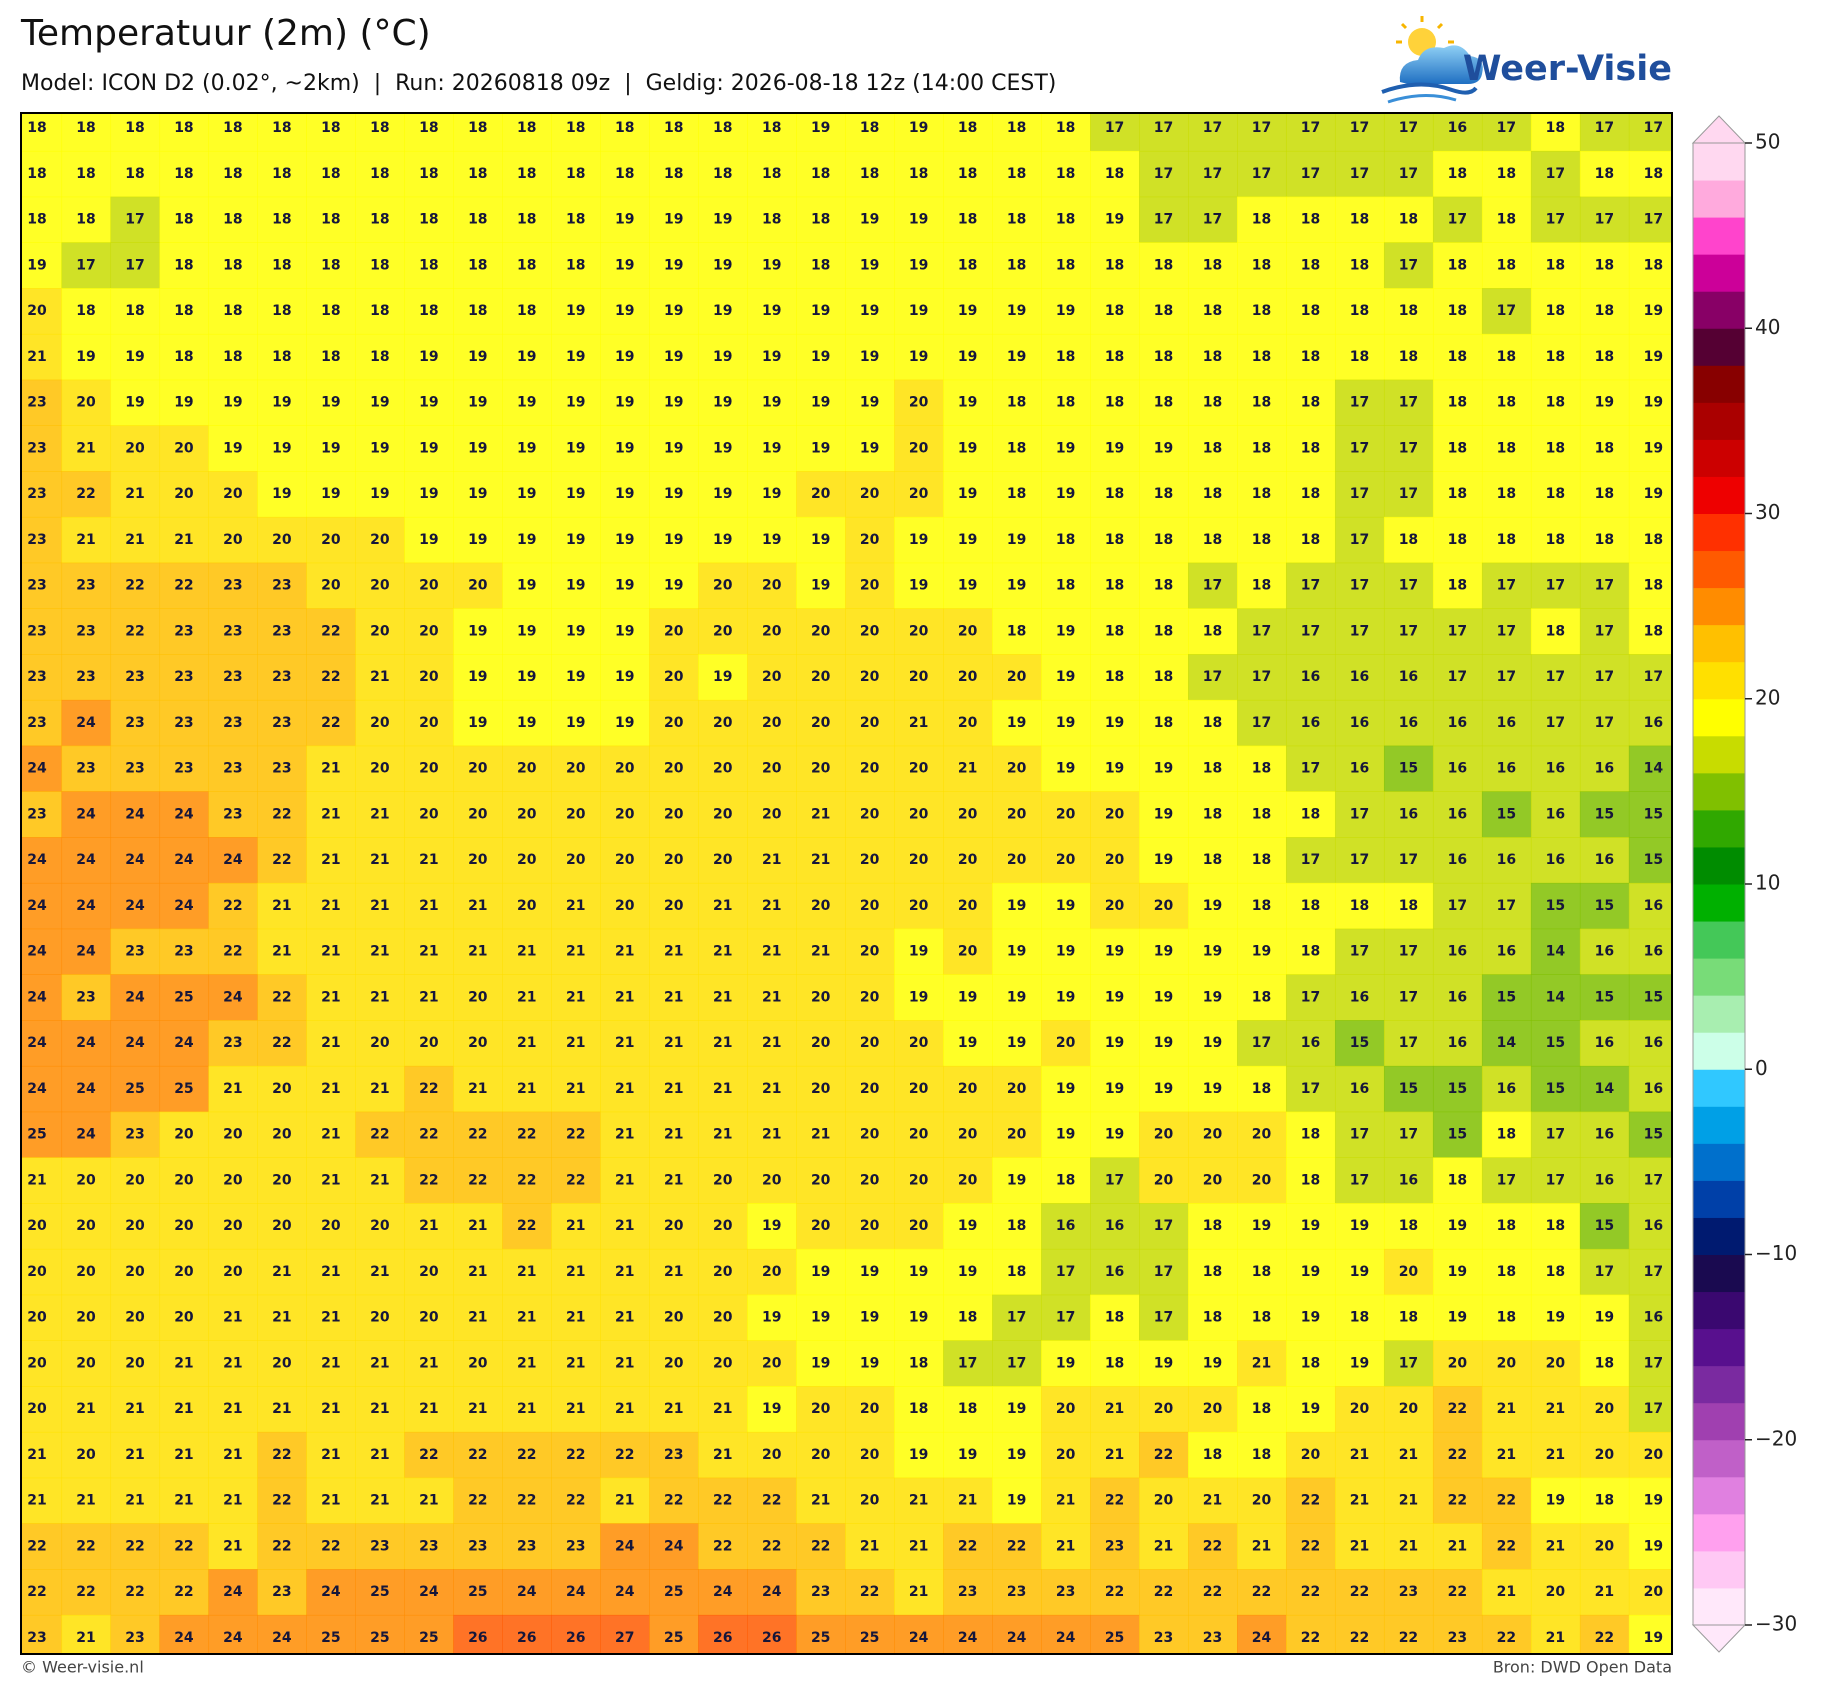 This screenshot has height=1681, width=1824. What do you see at coordinates (281, 1546) in the screenshot?
I see `temperature-value: 22` at bounding box center [281, 1546].